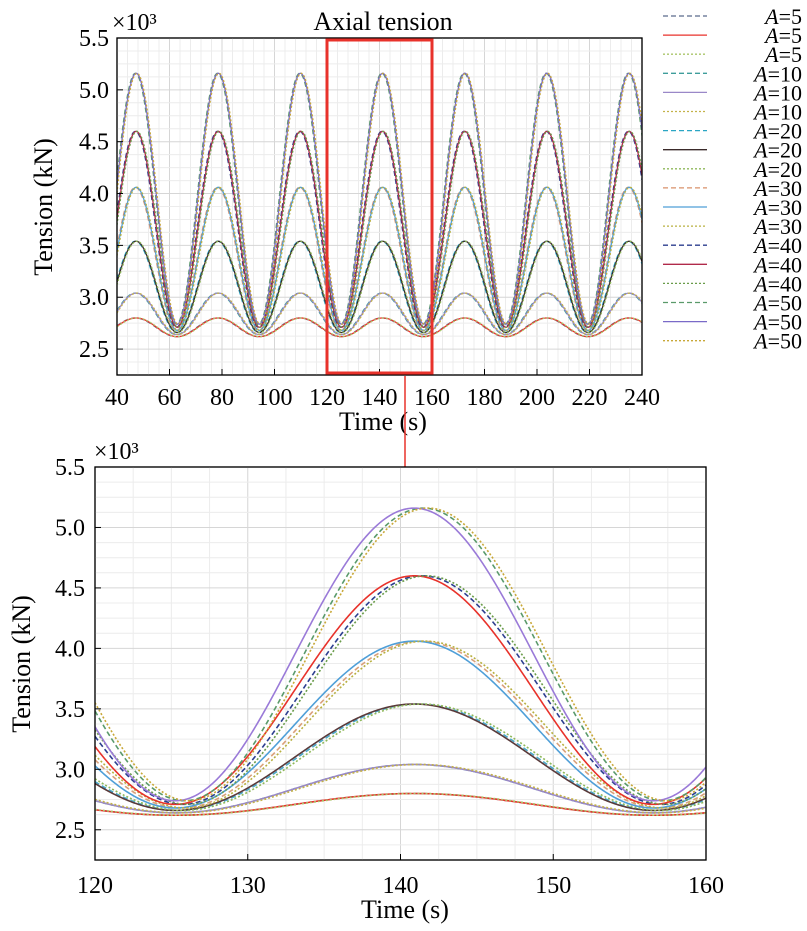  What do you see at coordinates (485, 398) in the screenshot?
I see `x-tick-label: 180` at bounding box center [485, 398].